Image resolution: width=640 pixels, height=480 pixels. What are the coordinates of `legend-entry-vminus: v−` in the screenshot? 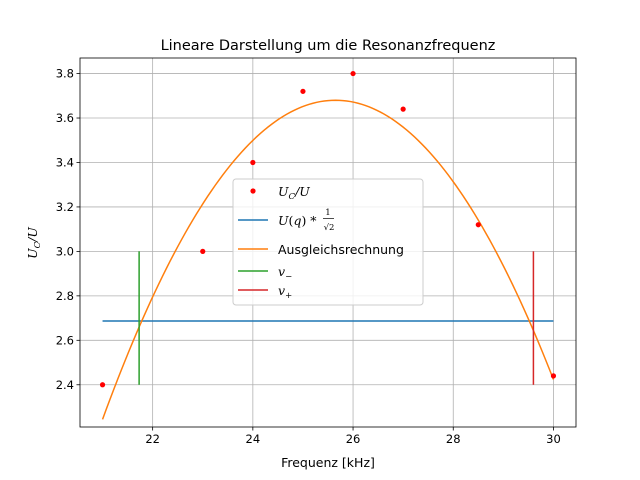 It's located at (265, 273).